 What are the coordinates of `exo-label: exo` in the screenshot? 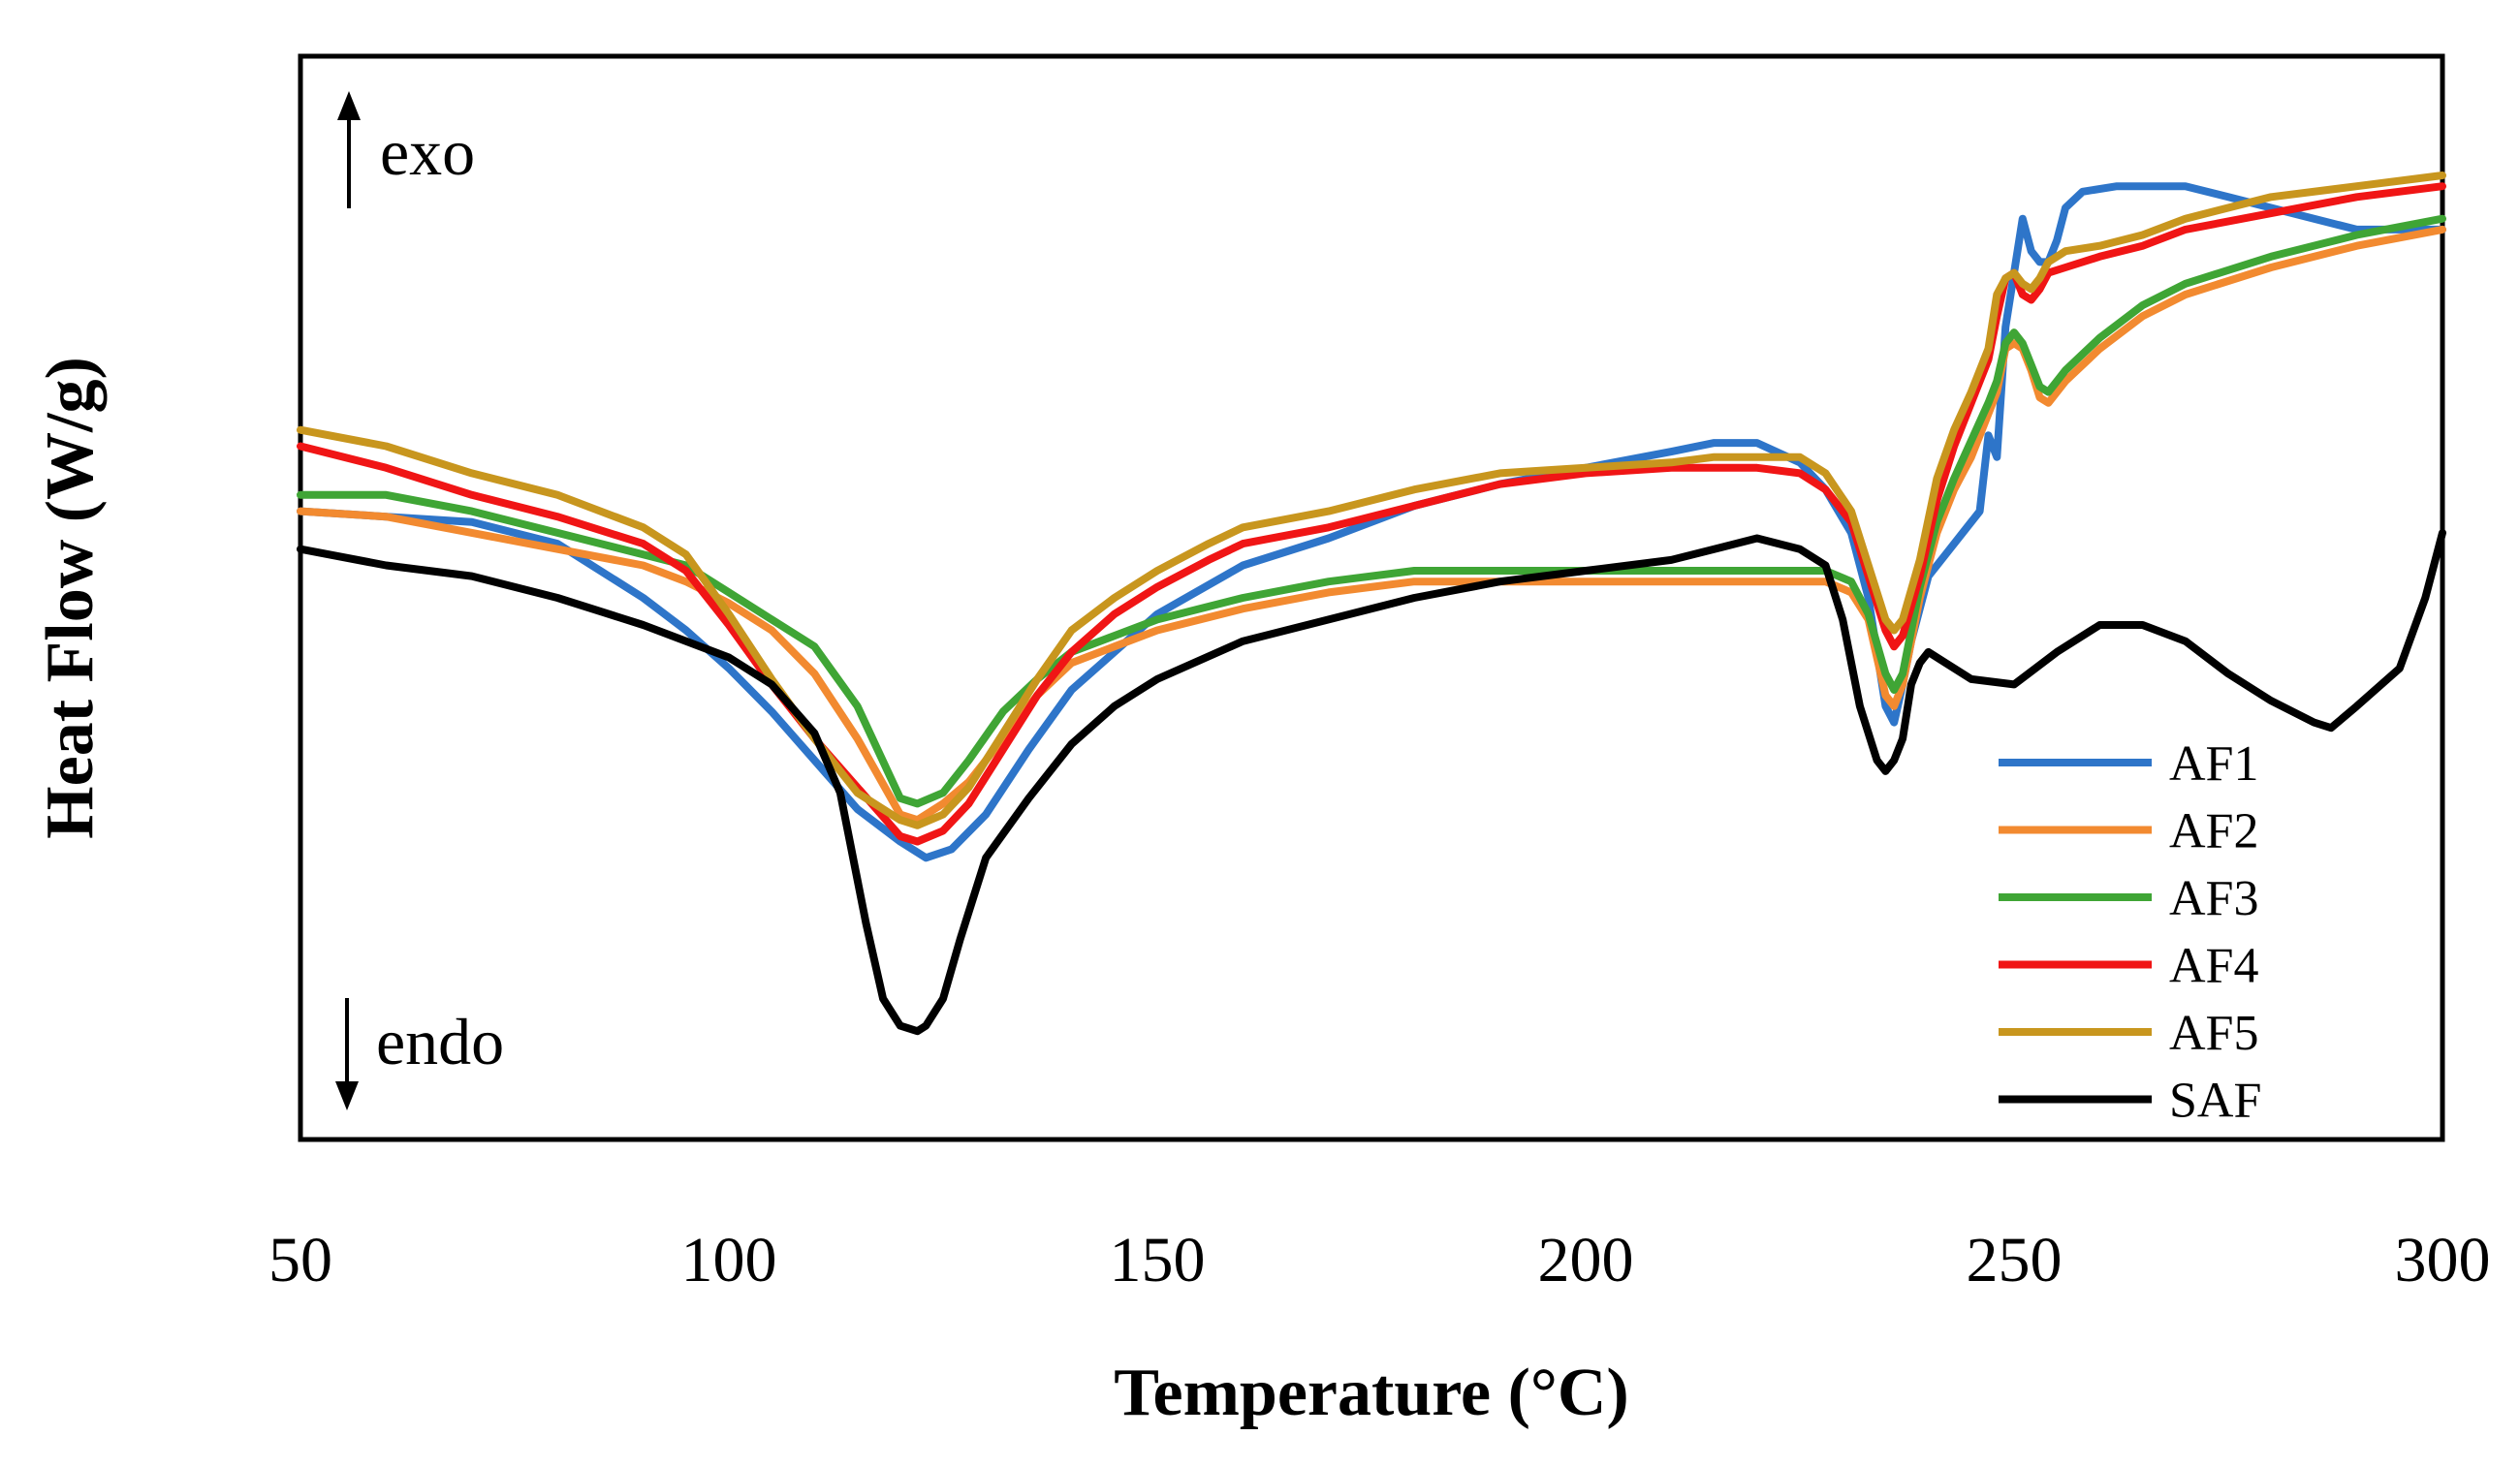 It's located at (428, 152).